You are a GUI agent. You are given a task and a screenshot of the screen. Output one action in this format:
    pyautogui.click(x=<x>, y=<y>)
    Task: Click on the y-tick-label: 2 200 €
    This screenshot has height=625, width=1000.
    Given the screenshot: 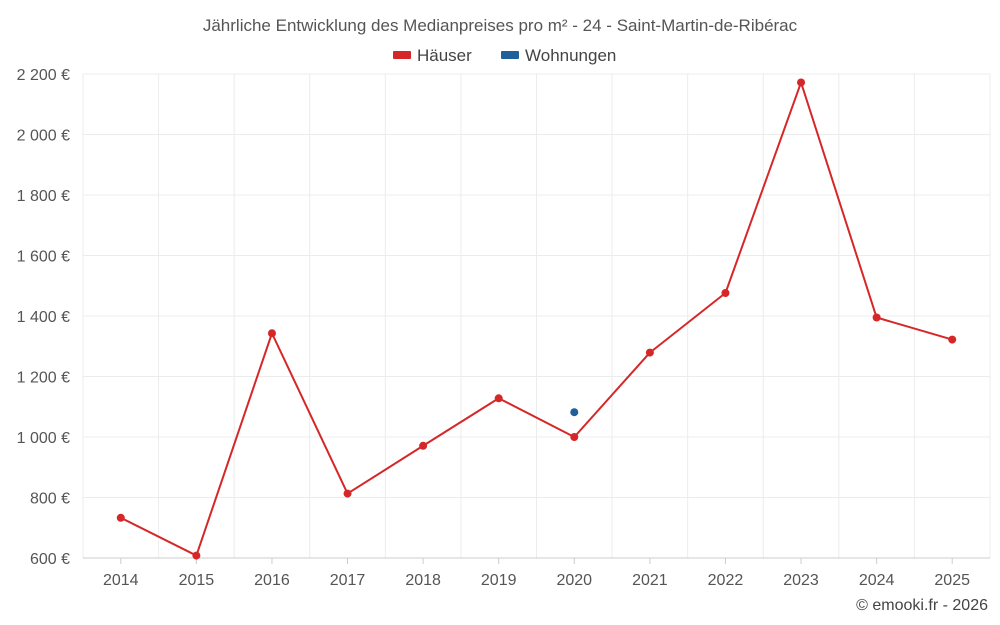 What is the action you would take?
    pyautogui.click(x=43, y=75)
    